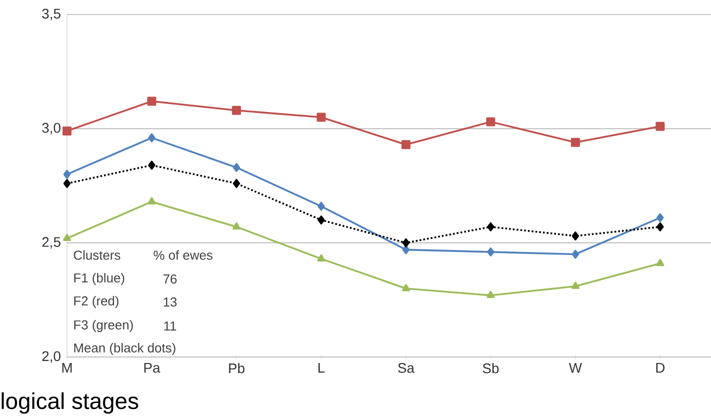  Describe the element at coordinates (51, 14) in the screenshot. I see `y-tick-label: 3,5` at that location.